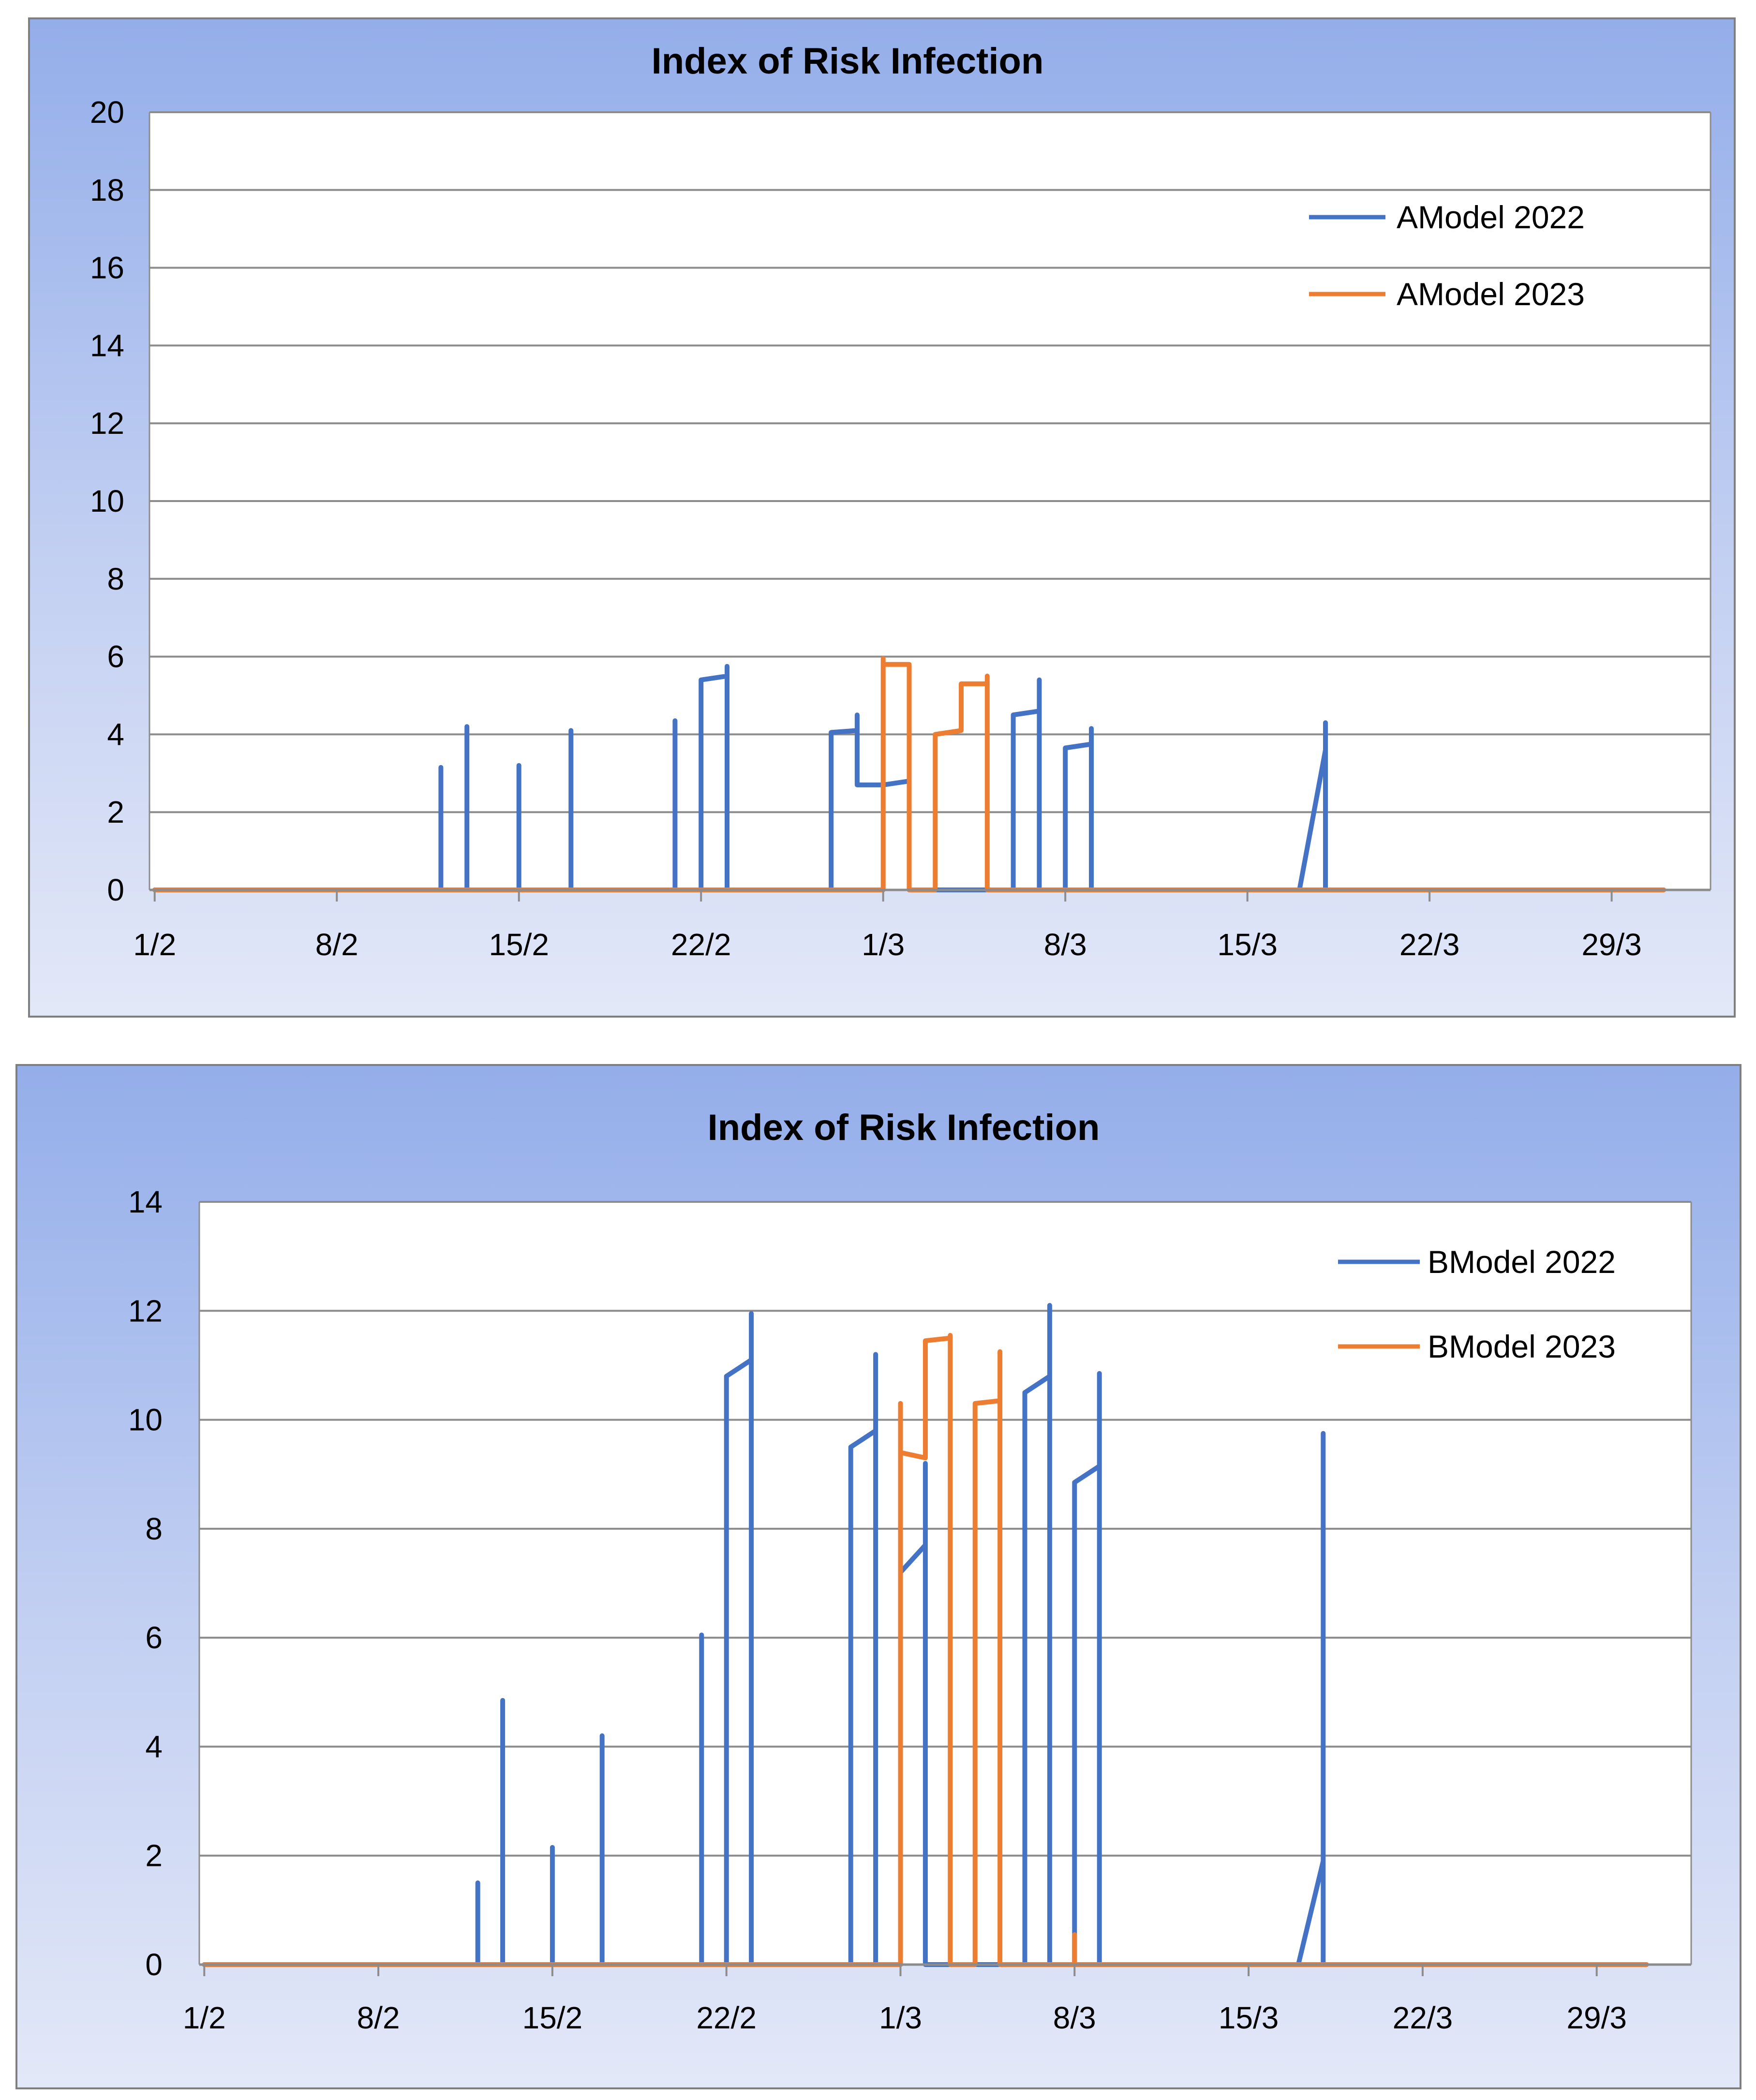 The image size is (1756, 2100). I want to click on series-line-amodel-2022, so click(909, 778).